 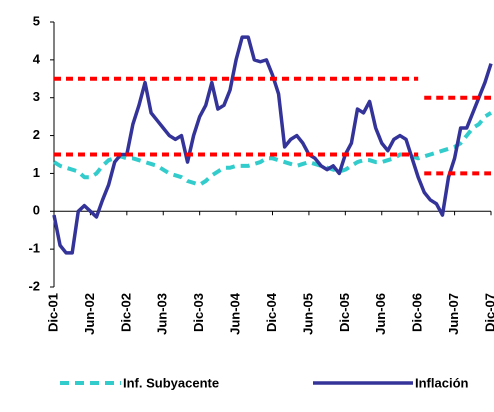 I want to click on legend-label: Inflación, so click(x=442, y=382).